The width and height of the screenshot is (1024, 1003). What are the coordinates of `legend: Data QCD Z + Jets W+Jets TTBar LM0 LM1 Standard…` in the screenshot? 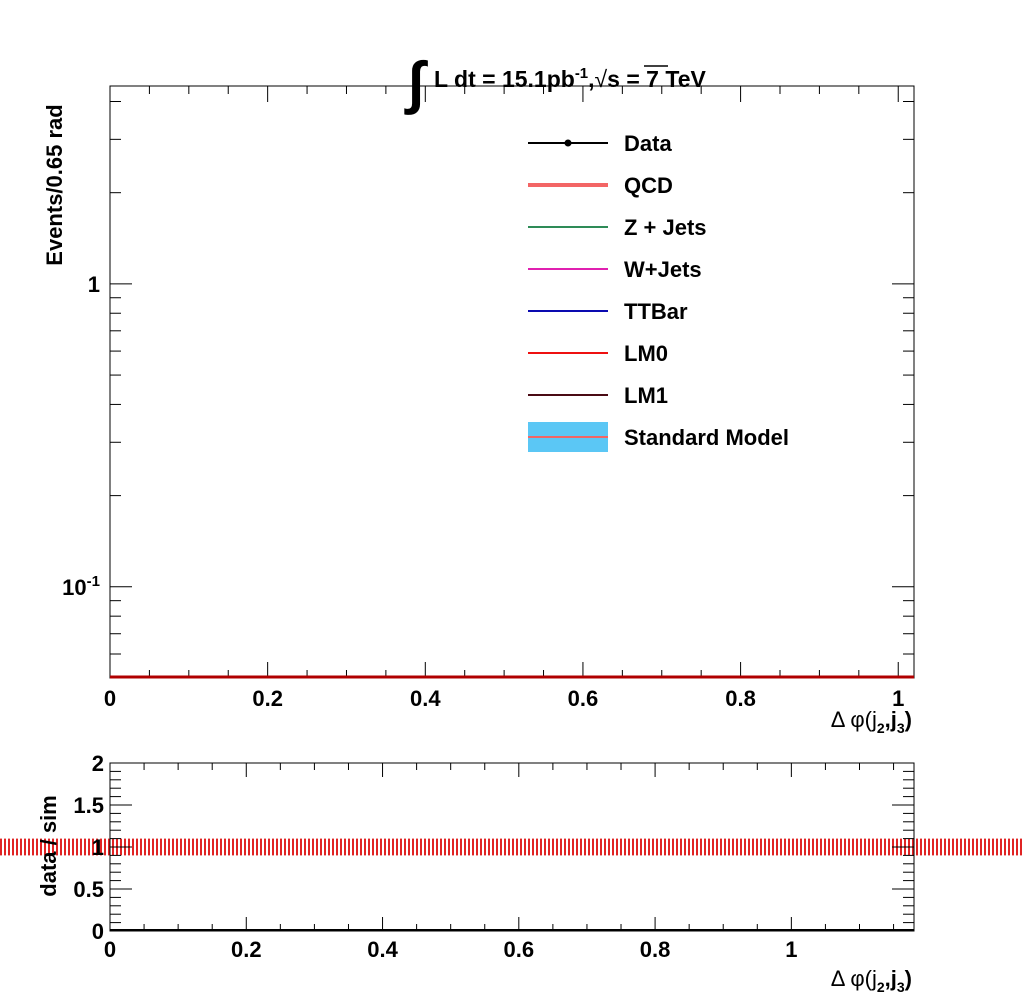 It's located at (658, 291).